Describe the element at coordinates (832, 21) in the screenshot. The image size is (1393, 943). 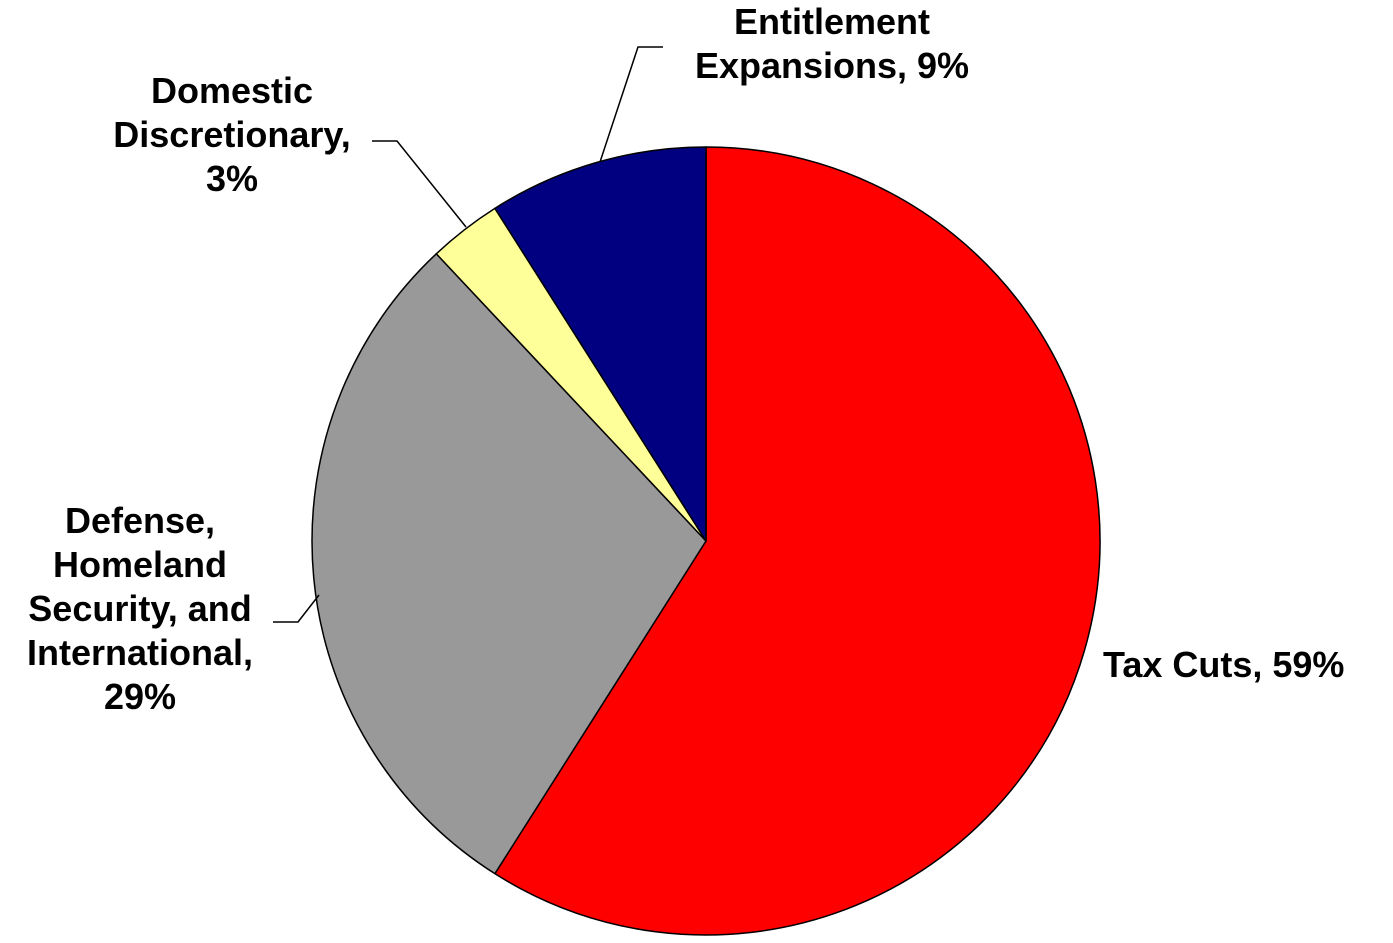
I see `slice-label-line: Entitlement` at that location.